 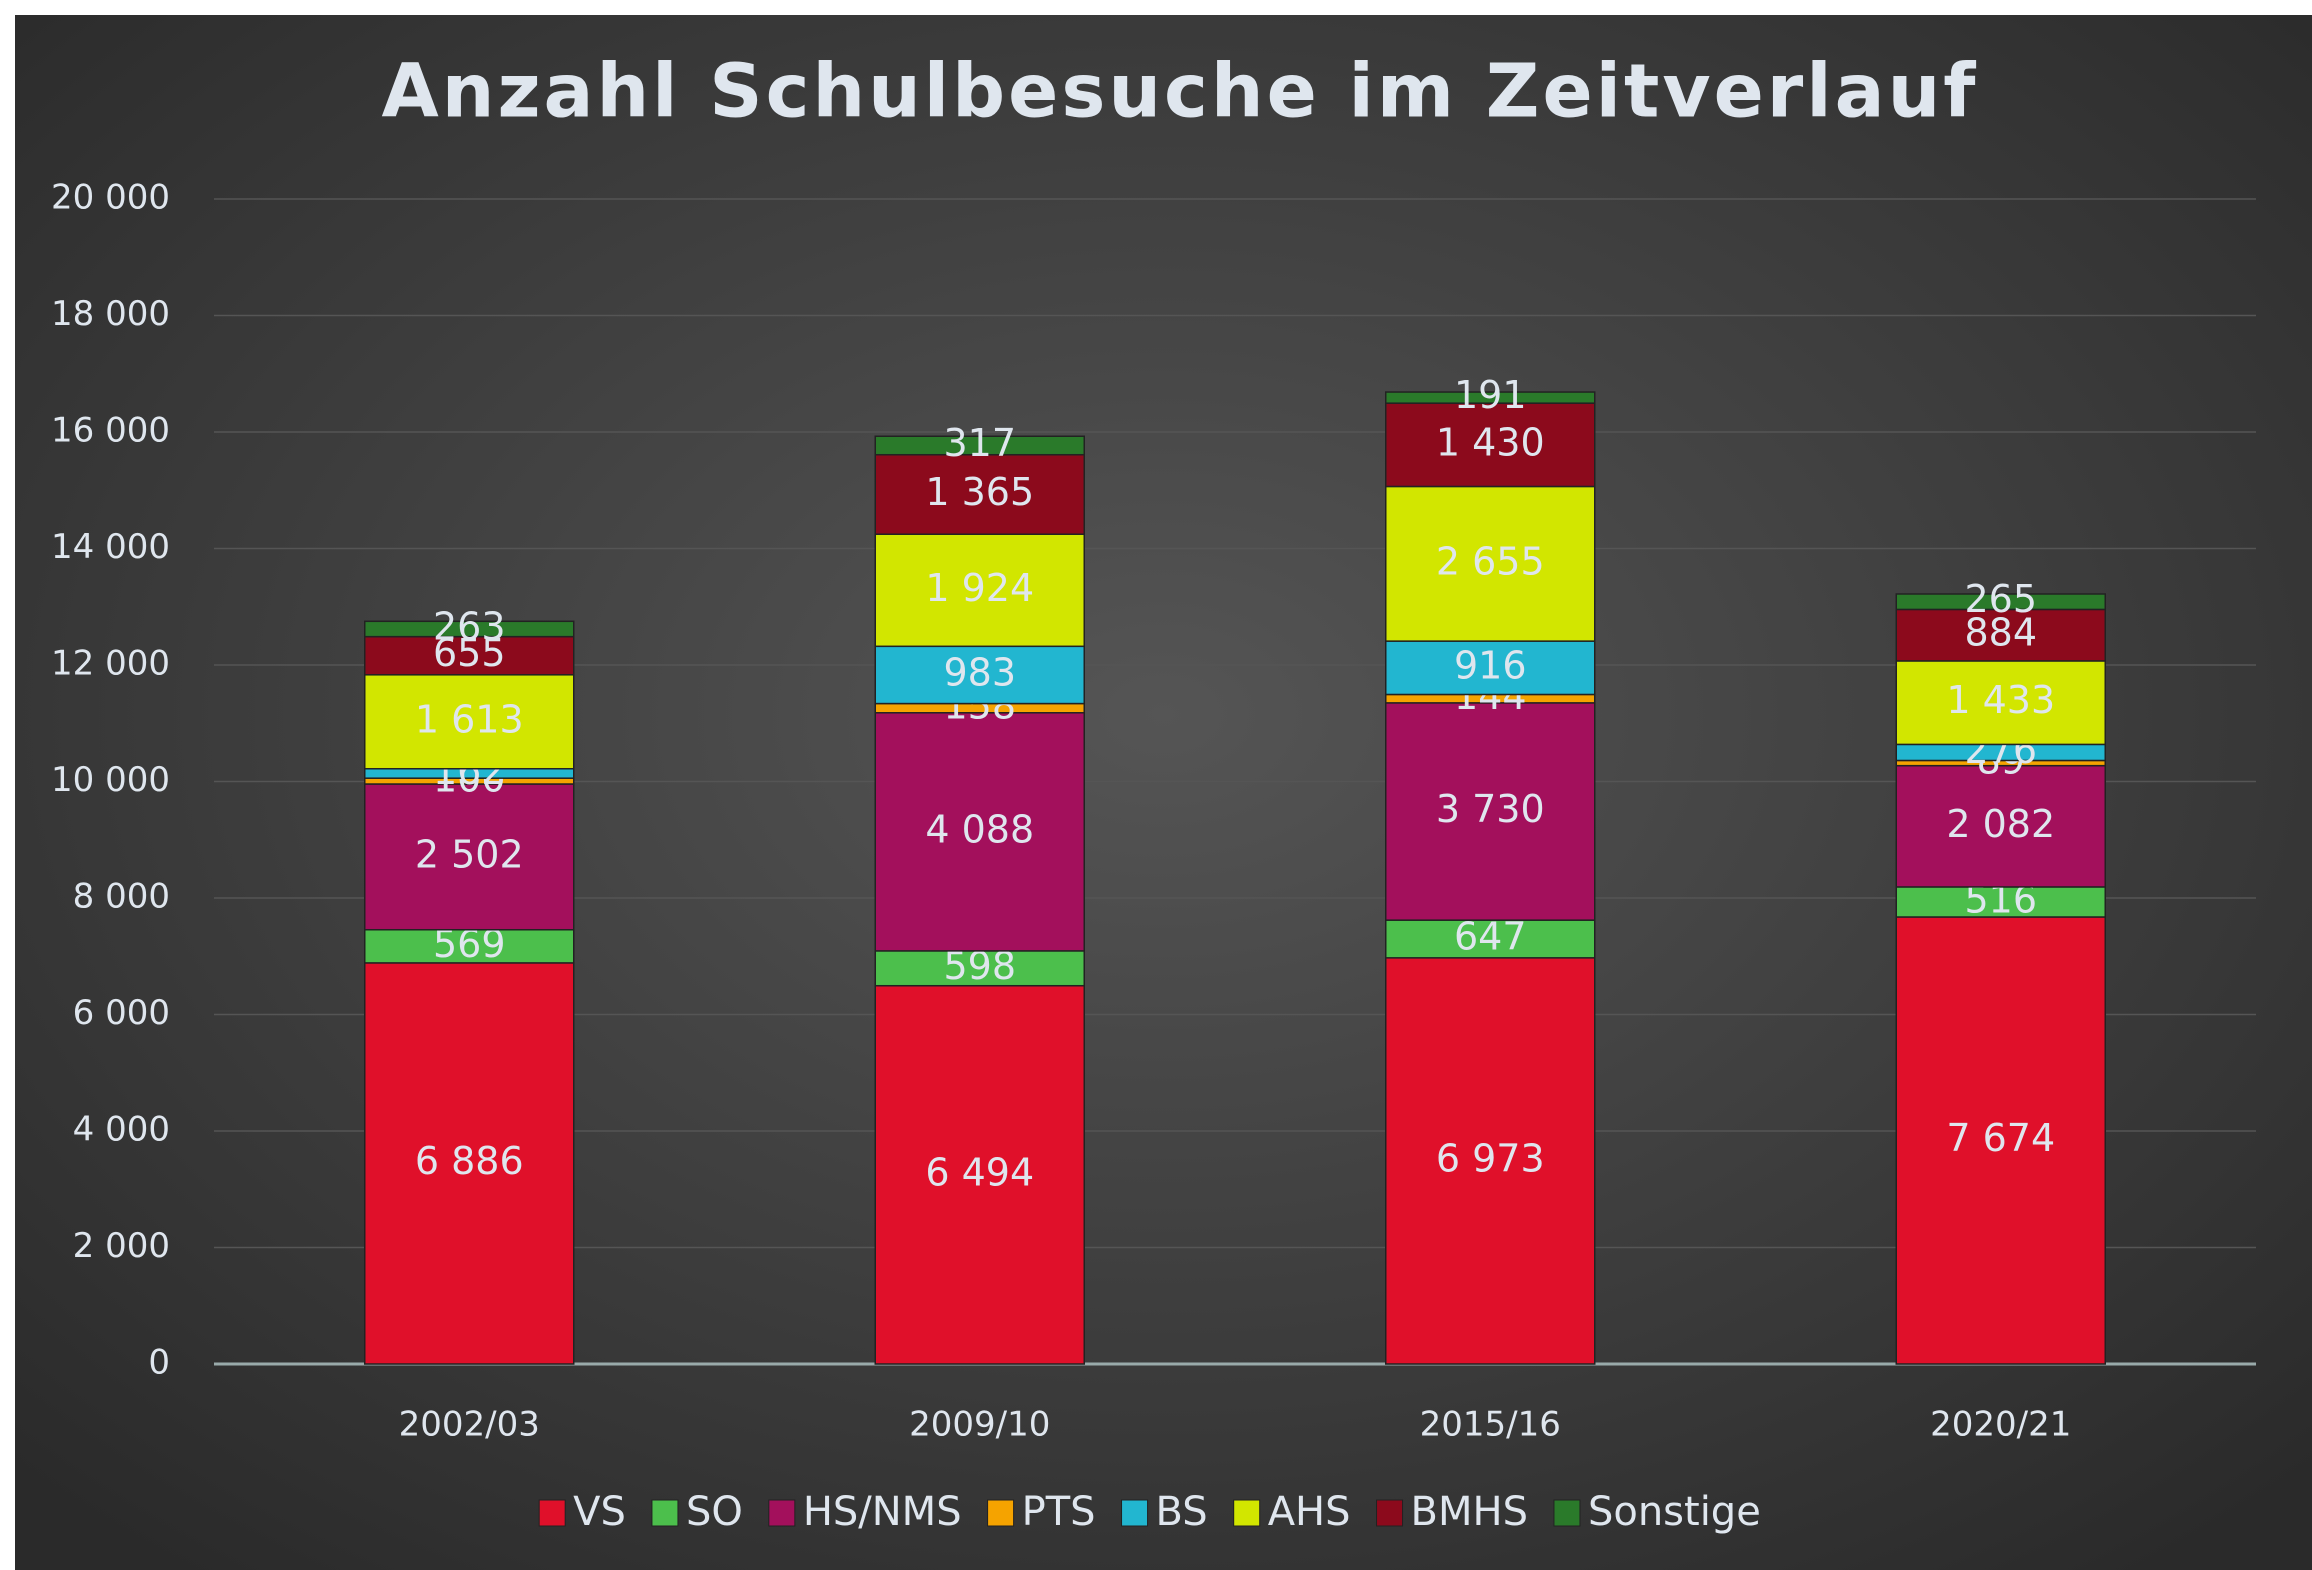 What do you see at coordinates (2000, 599) in the screenshot?
I see `data-label: 265` at bounding box center [2000, 599].